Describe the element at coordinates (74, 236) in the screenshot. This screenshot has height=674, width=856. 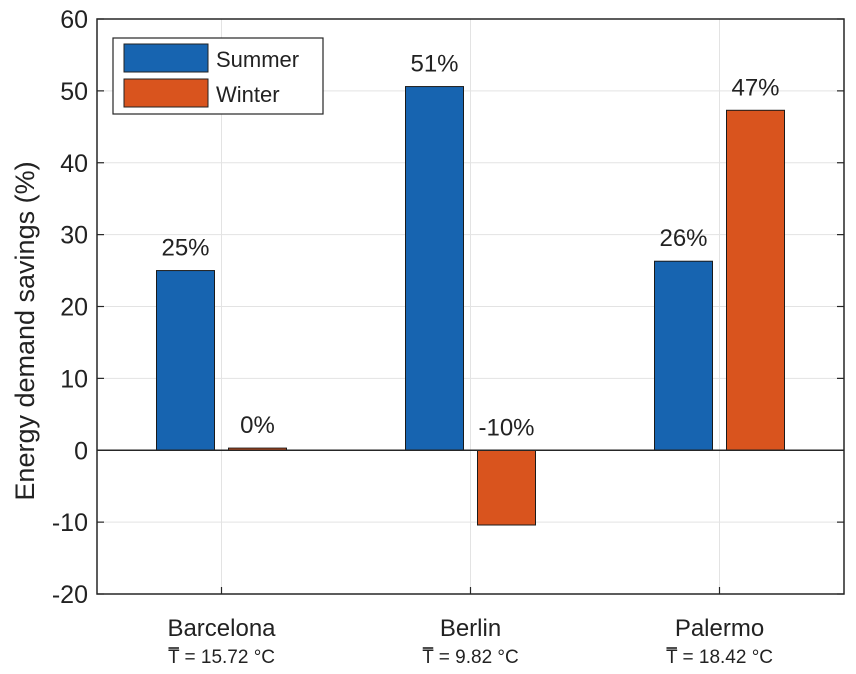
I see `y-tick-label-30: 30` at that location.